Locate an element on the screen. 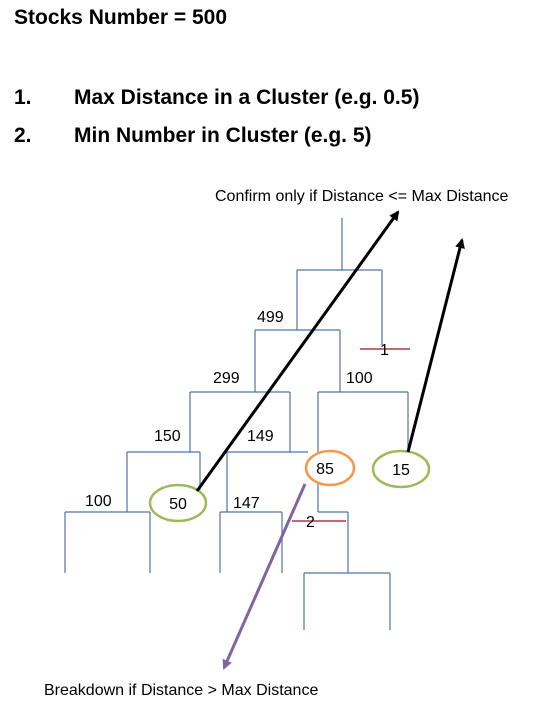 This screenshot has height=715, width=560. node-label-499: 499 is located at coordinates (270, 317).